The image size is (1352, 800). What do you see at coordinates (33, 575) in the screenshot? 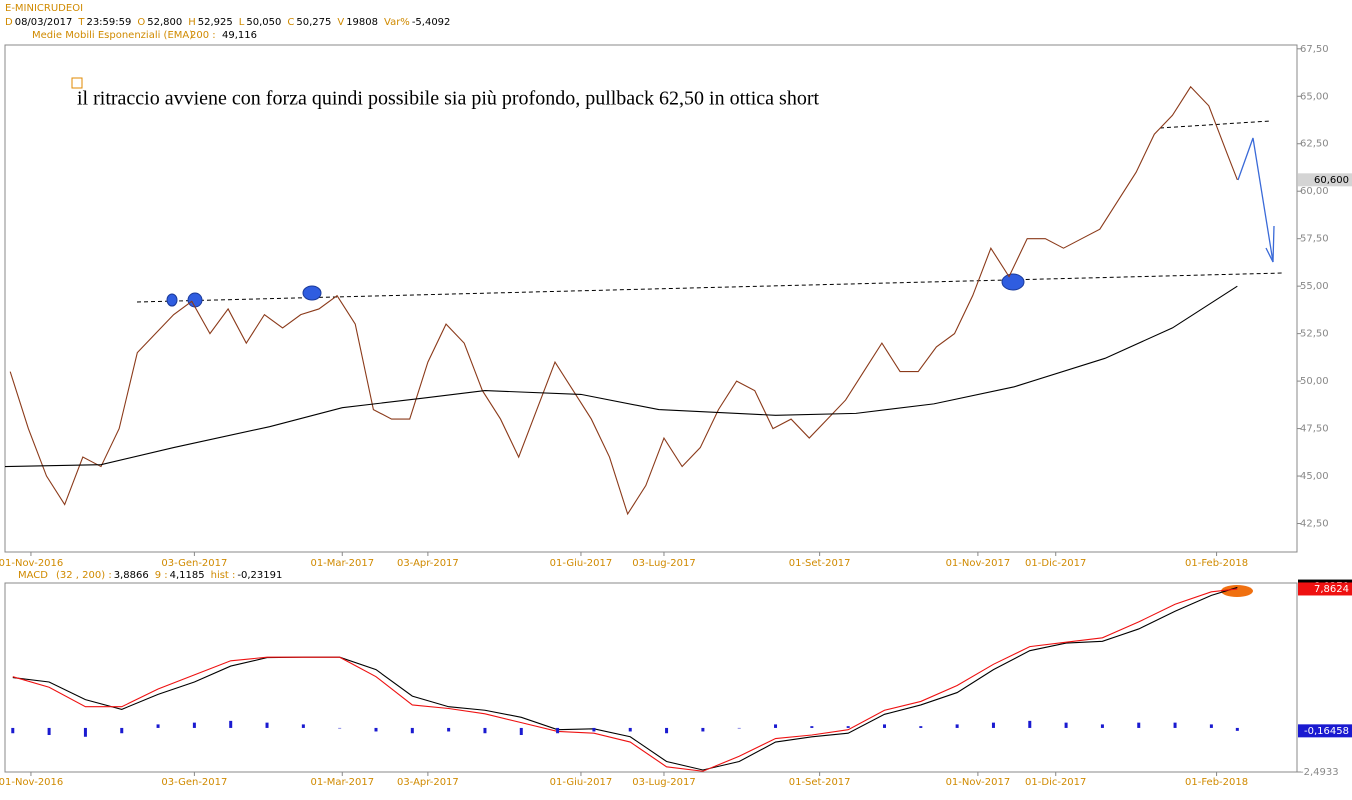
I see `info-label: MACD` at bounding box center [33, 575].